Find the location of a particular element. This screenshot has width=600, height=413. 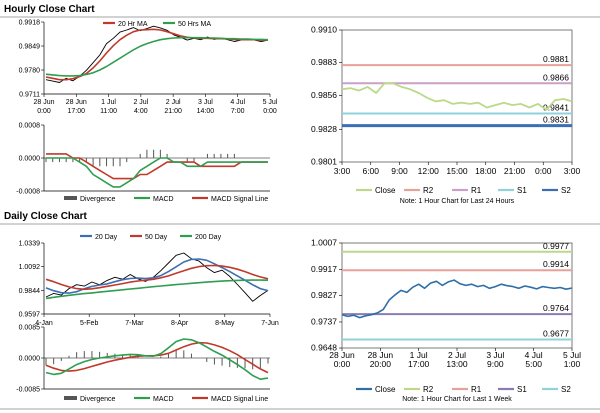

hourly-levels-xtick-label: 6:00 is located at coordinates (370, 171).